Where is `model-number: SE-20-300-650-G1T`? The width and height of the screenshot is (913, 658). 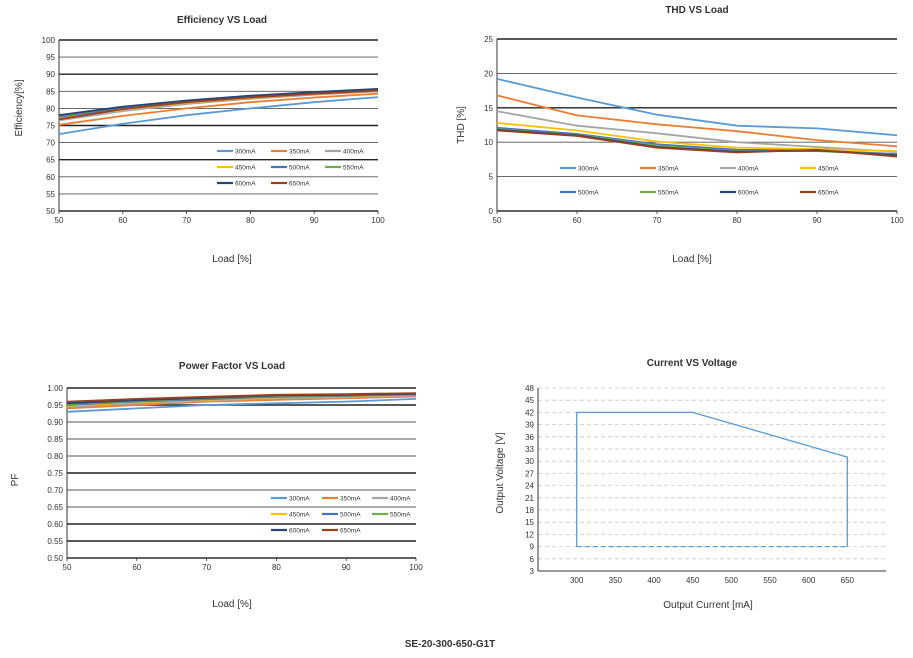
model-number: SE-20-300-650-G1T is located at coordinates (450, 644).